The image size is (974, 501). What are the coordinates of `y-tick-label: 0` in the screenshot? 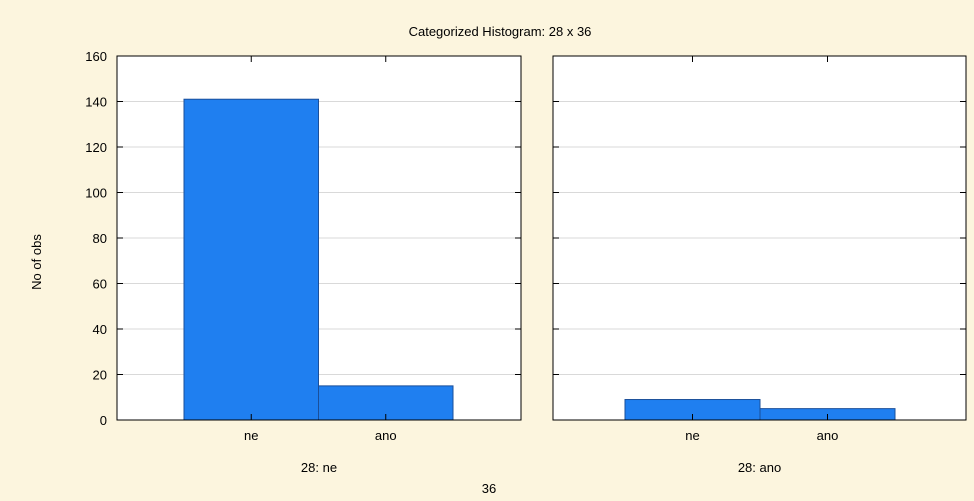 It's located at (103, 420).